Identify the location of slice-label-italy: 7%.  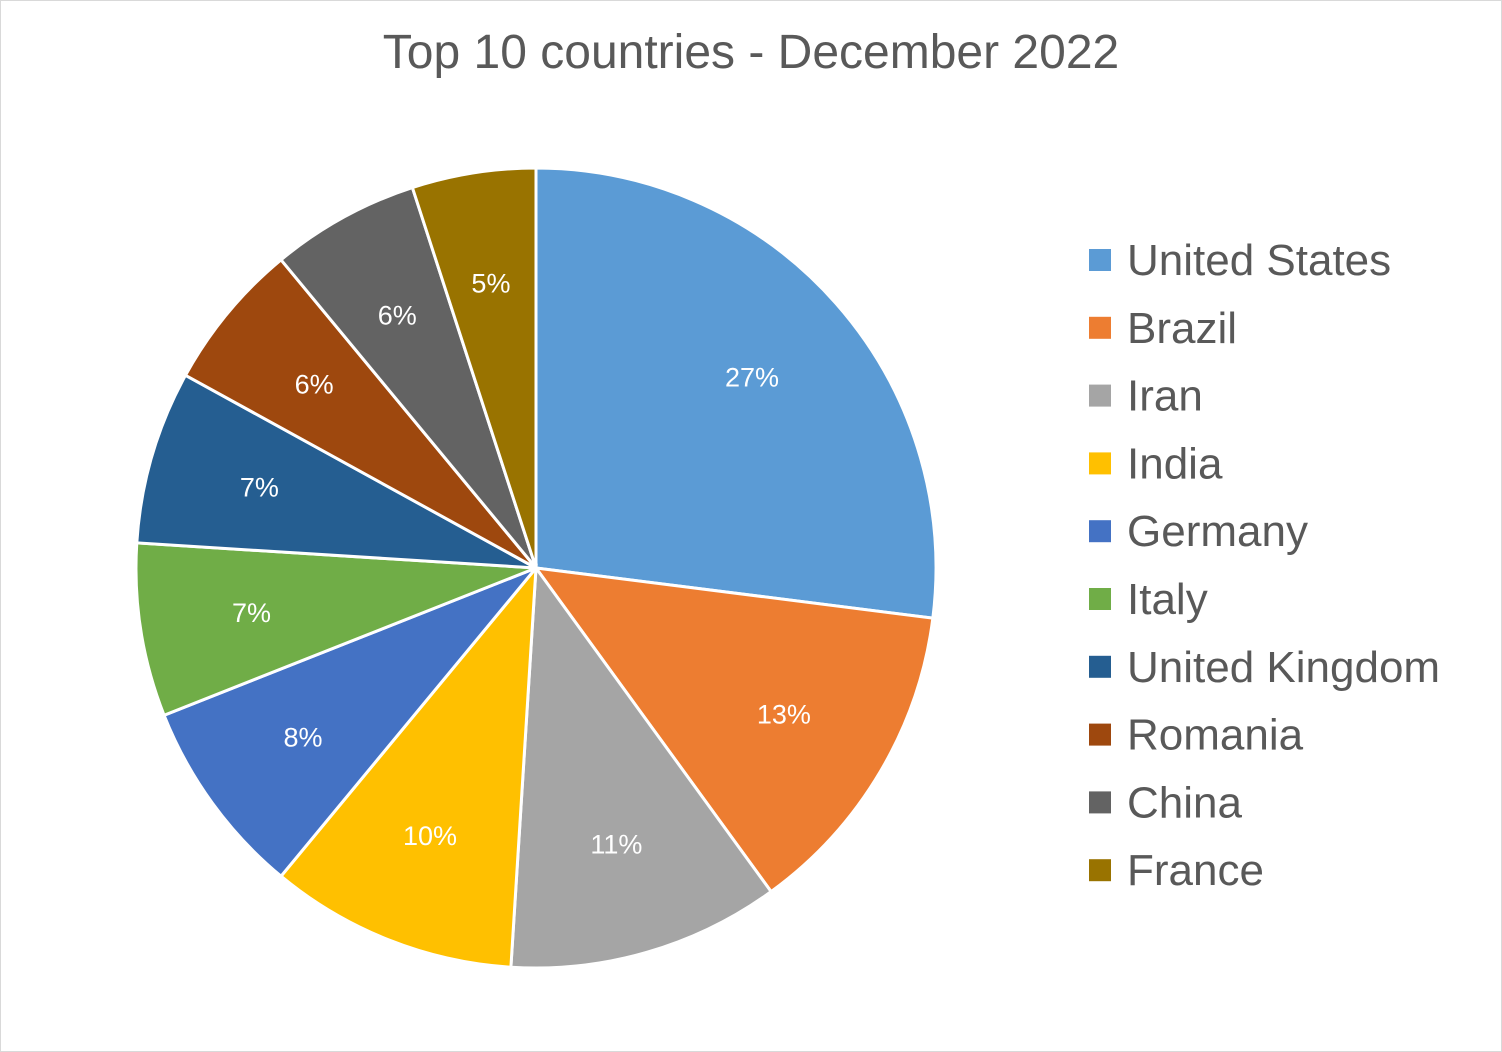
(251, 613).